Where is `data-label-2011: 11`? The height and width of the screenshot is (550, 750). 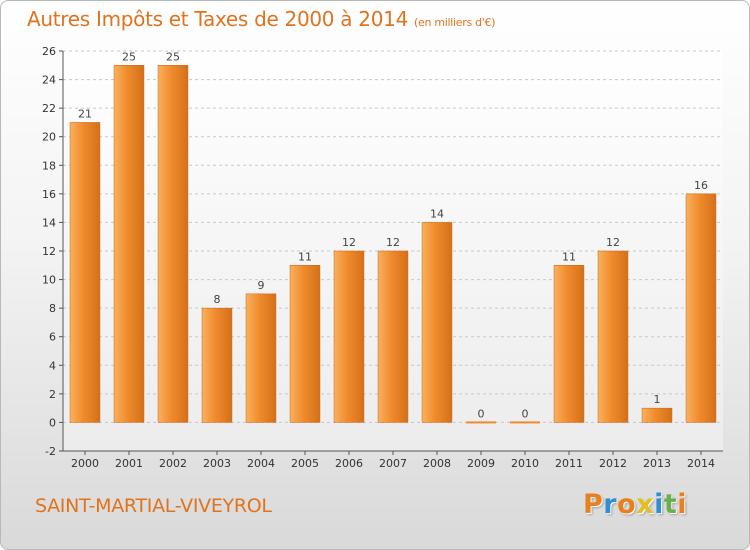
data-label-2011: 11 is located at coordinates (569, 256).